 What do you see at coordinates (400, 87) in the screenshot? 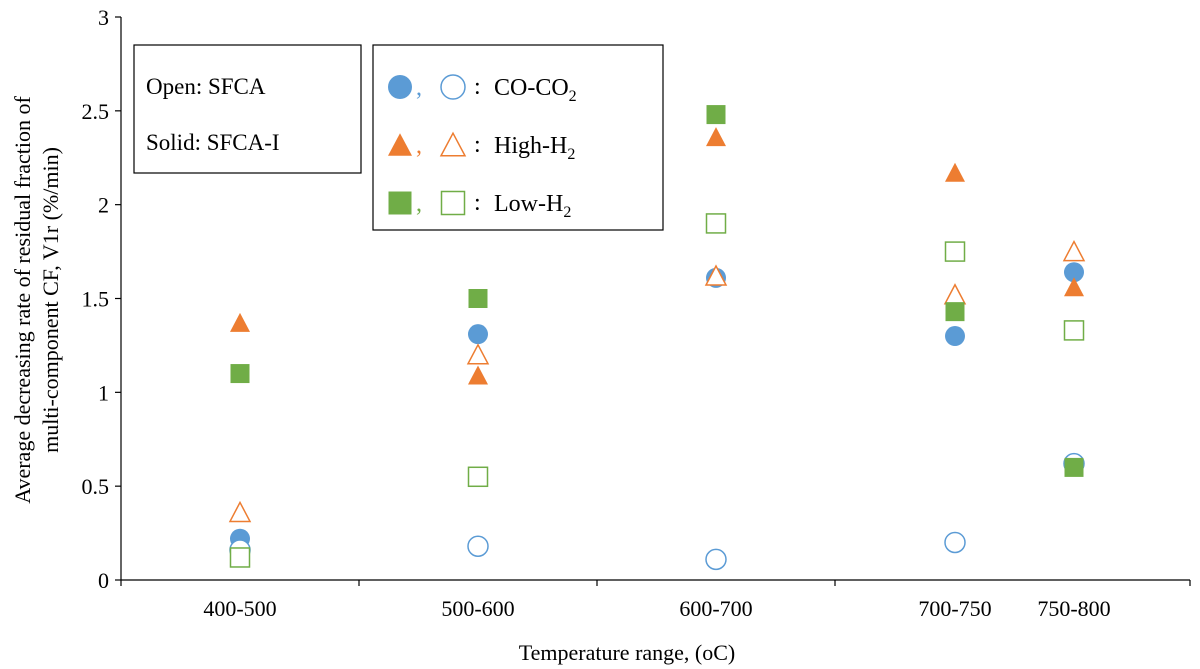
I see `legend-solid-circle` at bounding box center [400, 87].